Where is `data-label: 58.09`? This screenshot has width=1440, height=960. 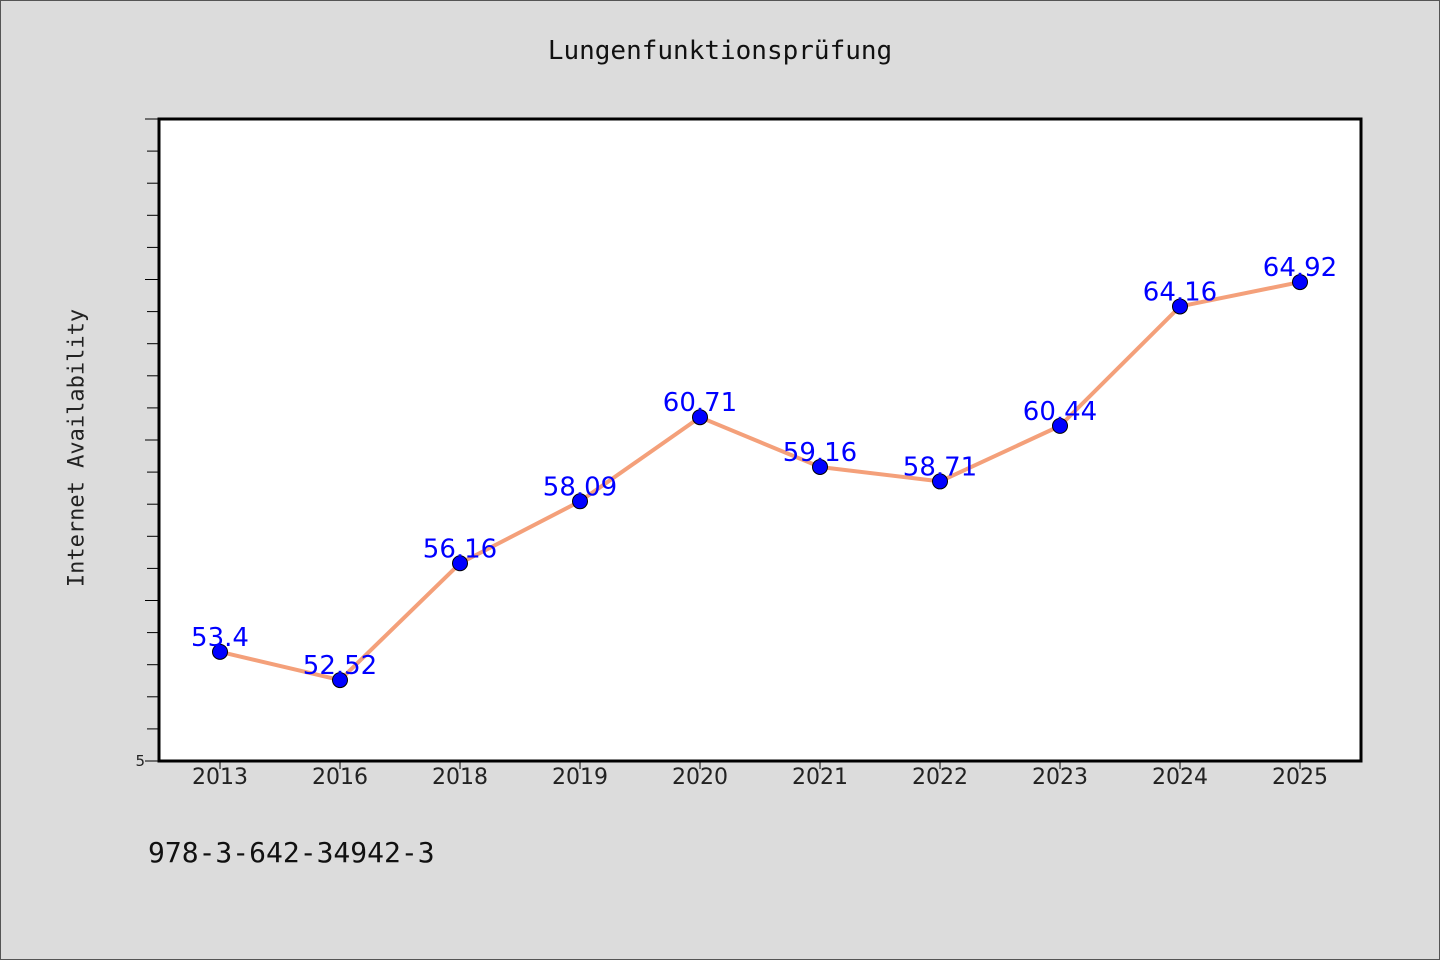 data-label: 58.09 is located at coordinates (580, 487).